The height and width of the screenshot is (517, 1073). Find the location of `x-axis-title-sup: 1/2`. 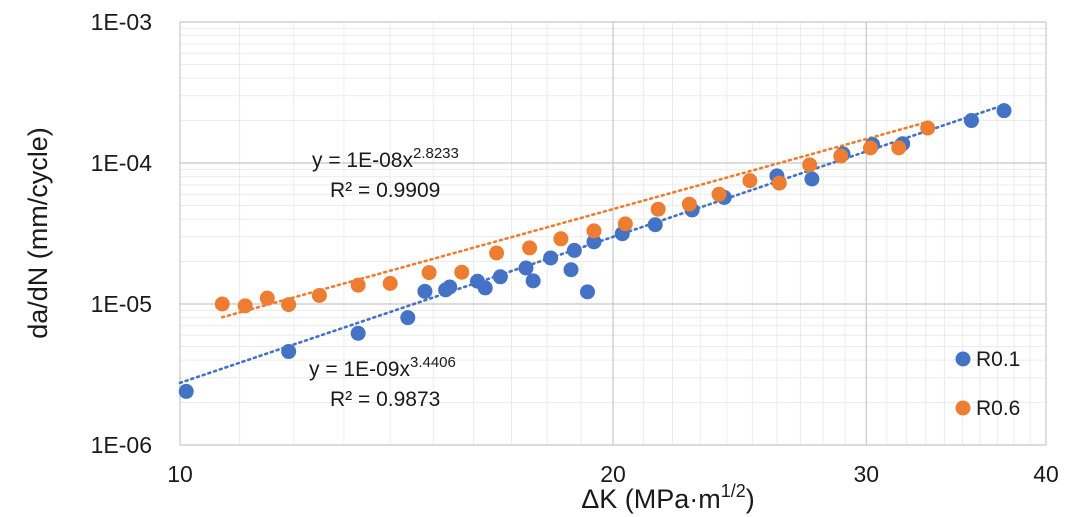

x-axis-title-sup: 1/2 is located at coordinates (733, 491).